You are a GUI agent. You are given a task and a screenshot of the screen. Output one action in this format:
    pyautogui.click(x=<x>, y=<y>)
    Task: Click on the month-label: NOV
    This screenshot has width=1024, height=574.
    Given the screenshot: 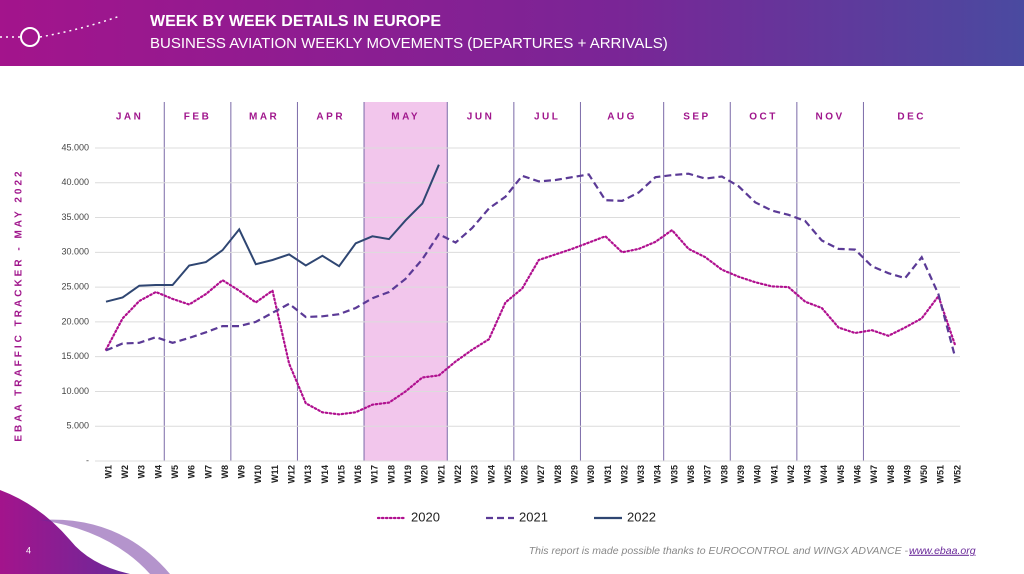 What is the action you would take?
    pyautogui.click(x=830, y=117)
    